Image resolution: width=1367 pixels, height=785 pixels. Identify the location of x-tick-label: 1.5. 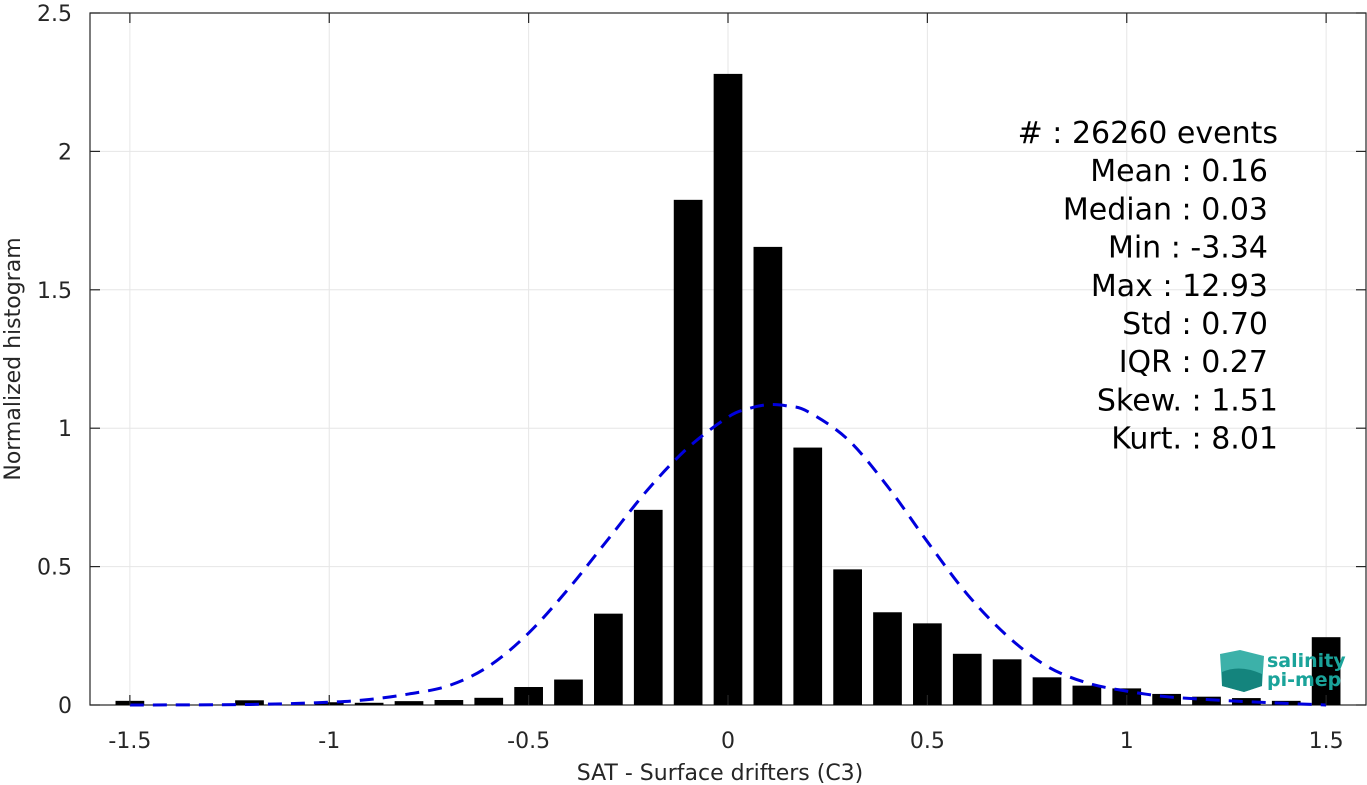
(1326, 741).